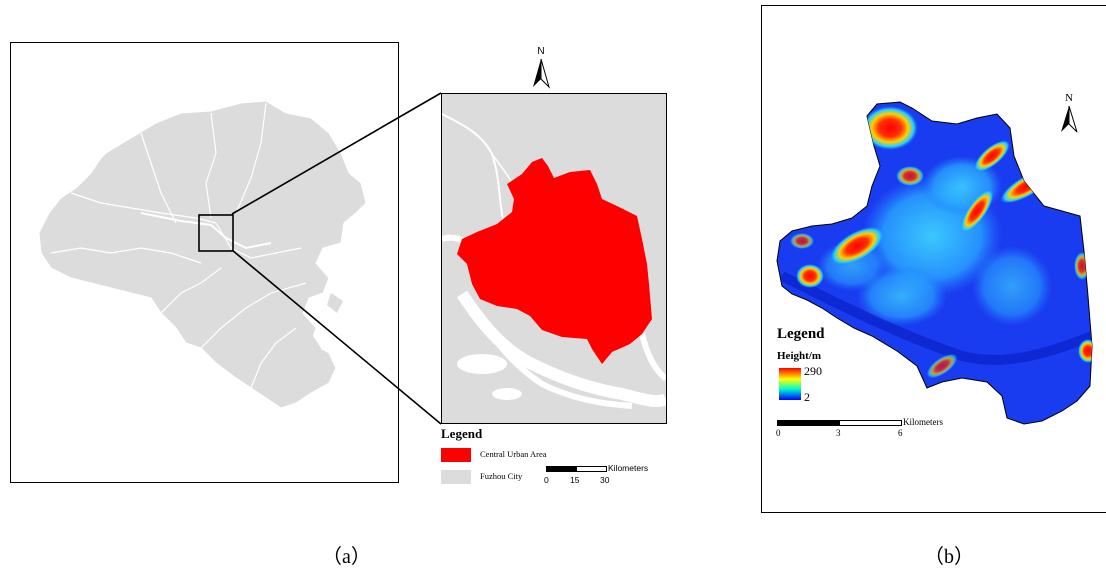  Describe the element at coordinates (790, 384) in the screenshot. I see `height-color-ramp` at that location.